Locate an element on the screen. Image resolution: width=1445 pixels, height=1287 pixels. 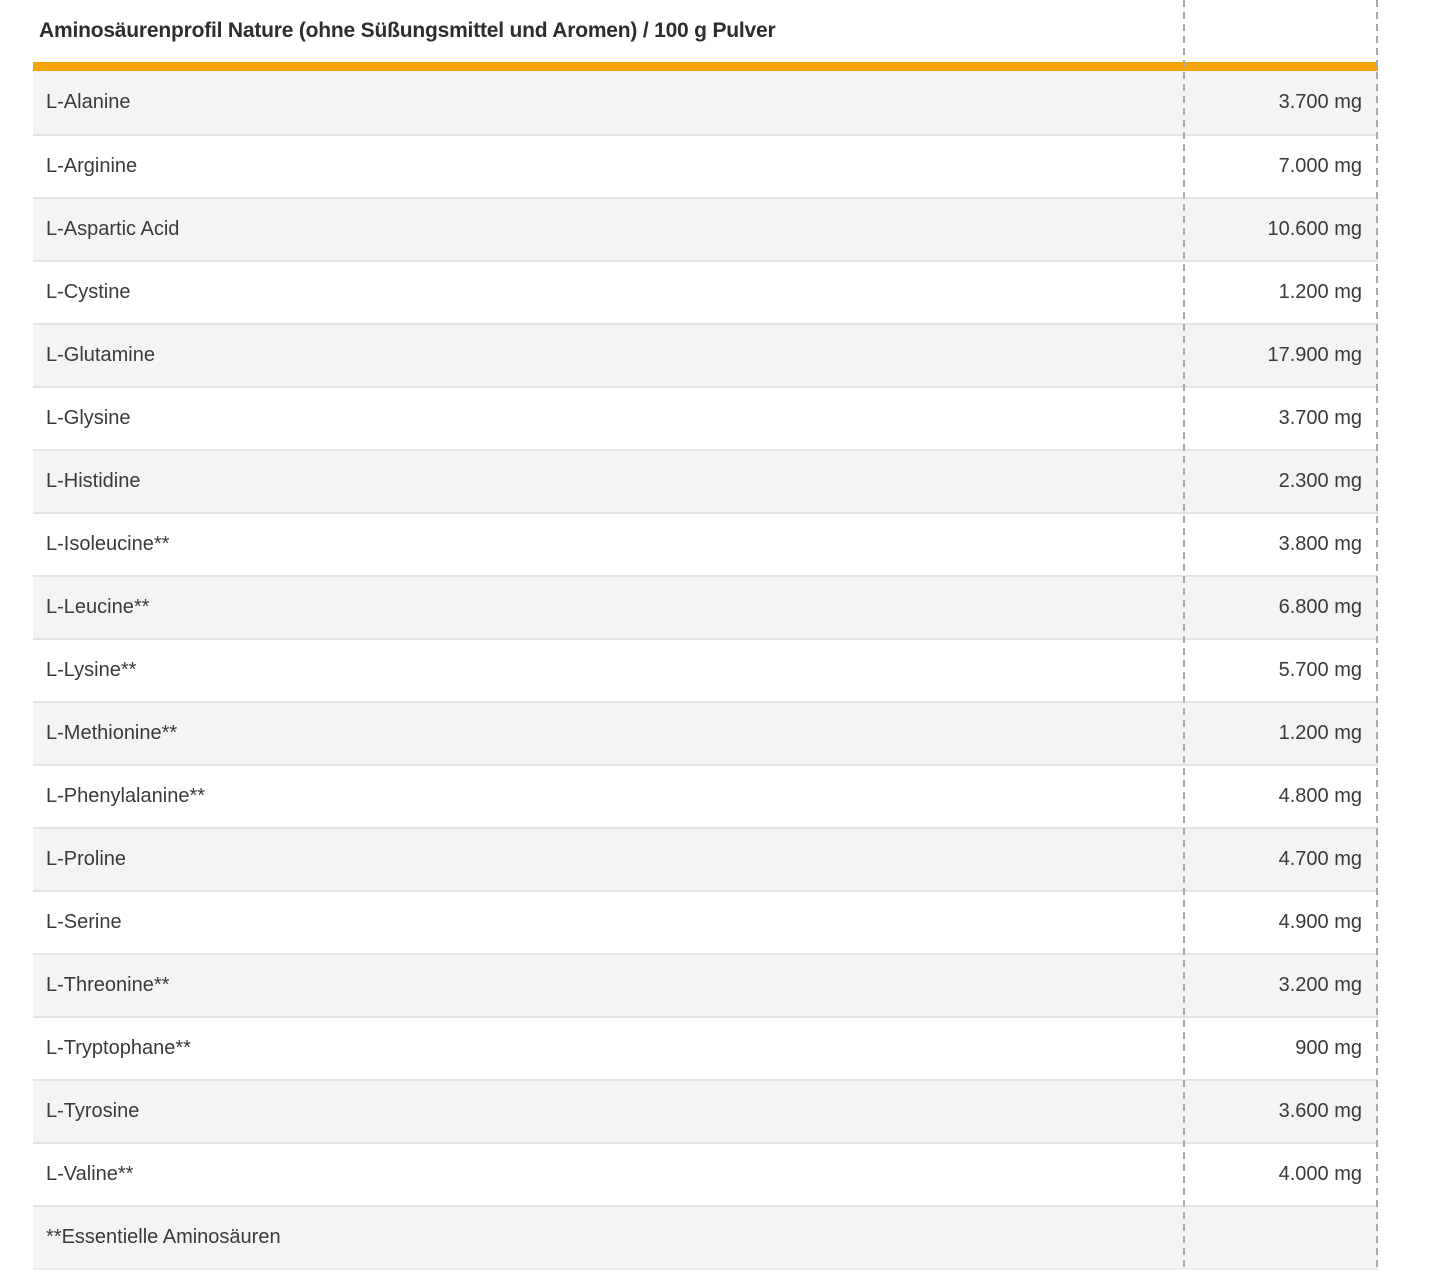
table-row: L-Proline 4.700 mg is located at coordinates (705, 858).